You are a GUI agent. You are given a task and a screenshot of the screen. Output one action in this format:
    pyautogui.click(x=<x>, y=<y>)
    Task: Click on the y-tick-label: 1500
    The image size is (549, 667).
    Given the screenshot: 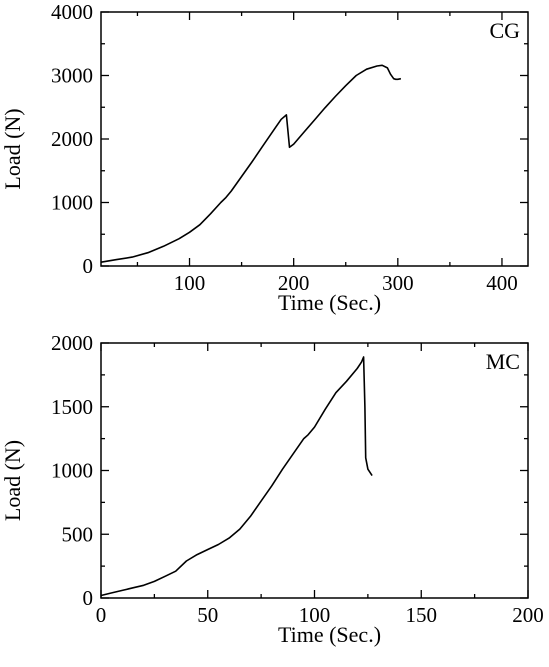 What is the action you would take?
    pyautogui.click(x=72, y=407)
    